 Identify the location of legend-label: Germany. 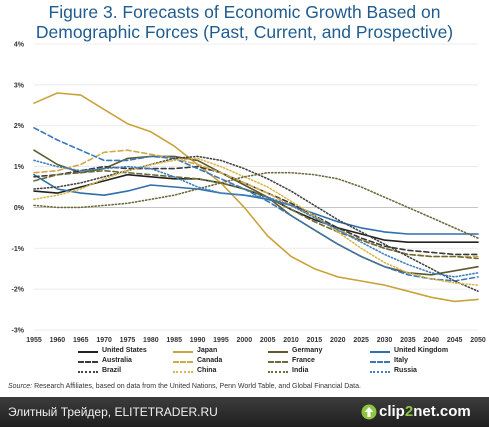
(307, 350).